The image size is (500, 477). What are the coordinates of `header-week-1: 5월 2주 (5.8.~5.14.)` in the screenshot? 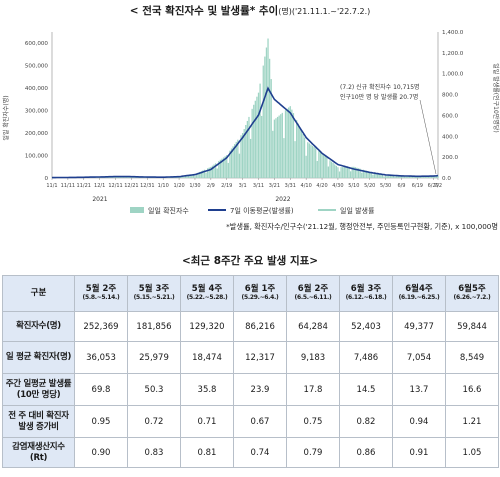 It's located at (101, 293).